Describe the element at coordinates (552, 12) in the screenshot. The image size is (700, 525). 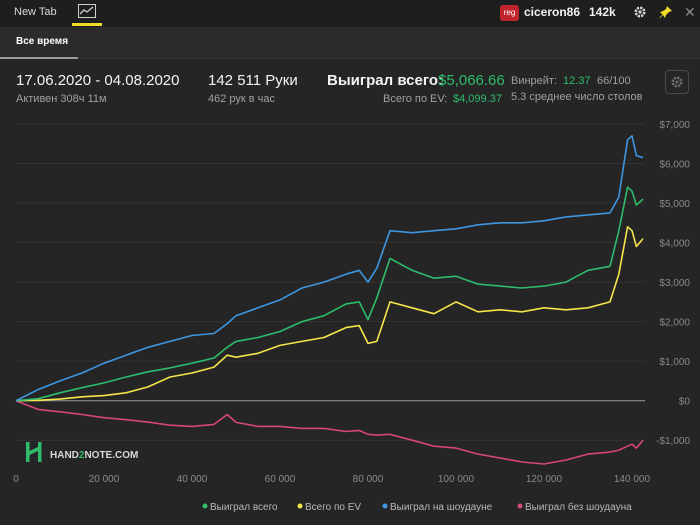
I see `username: ciceron86` at that location.